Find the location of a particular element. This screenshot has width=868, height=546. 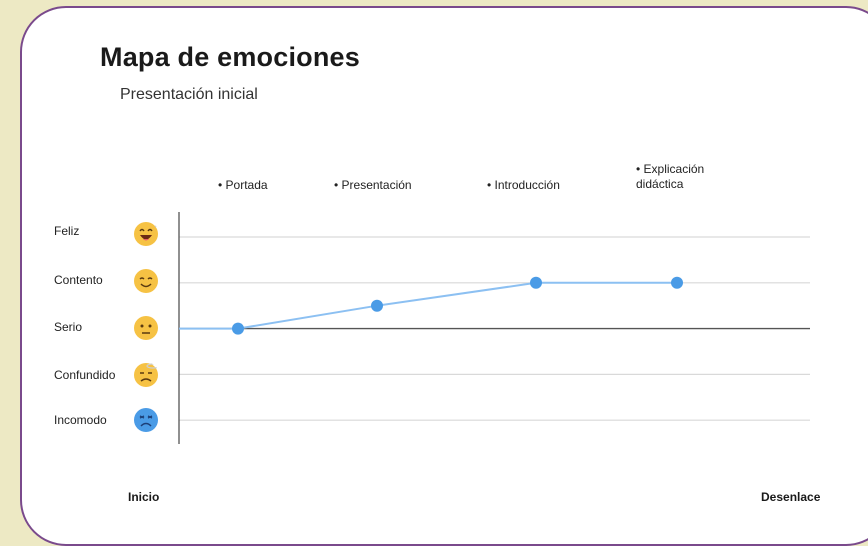

stage-label-portada: • Portada is located at coordinates (243, 185).